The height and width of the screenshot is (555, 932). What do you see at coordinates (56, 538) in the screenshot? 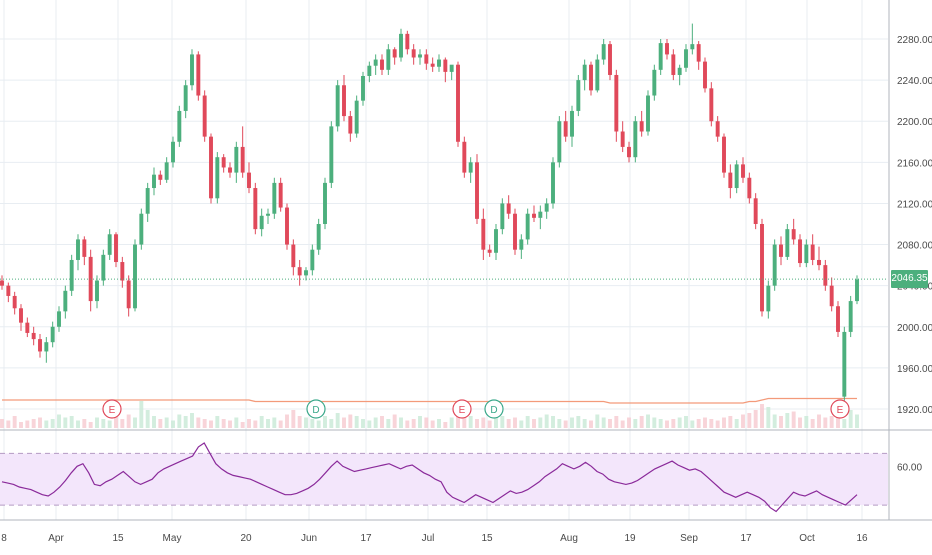
I see `time-tick-label: Apr` at bounding box center [56, 538].